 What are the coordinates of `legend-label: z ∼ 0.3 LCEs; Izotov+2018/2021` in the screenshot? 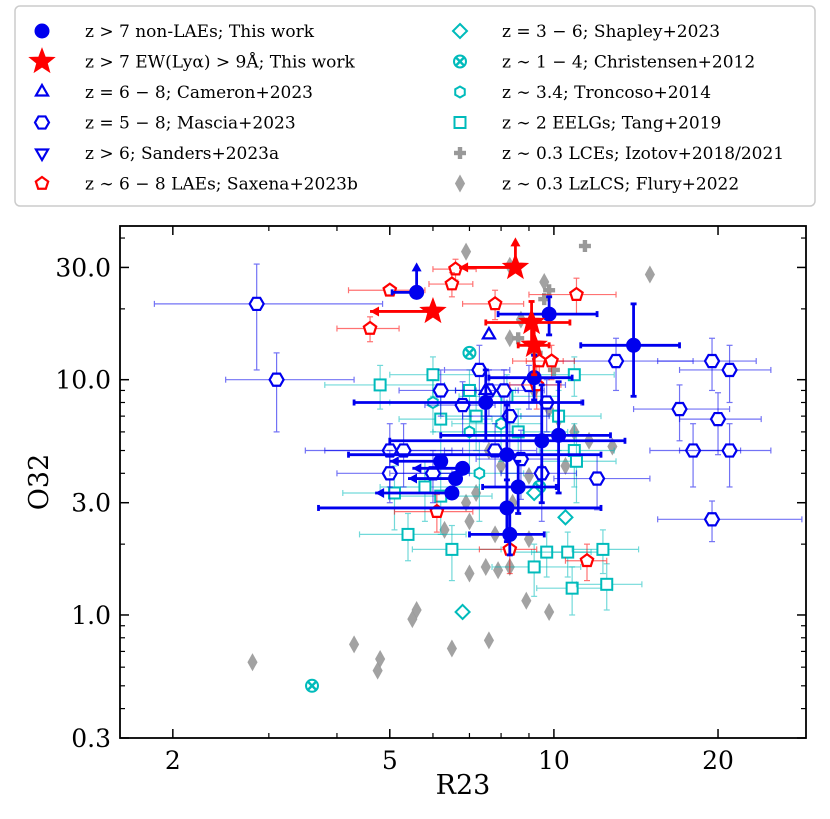 It's located at (643, 154).